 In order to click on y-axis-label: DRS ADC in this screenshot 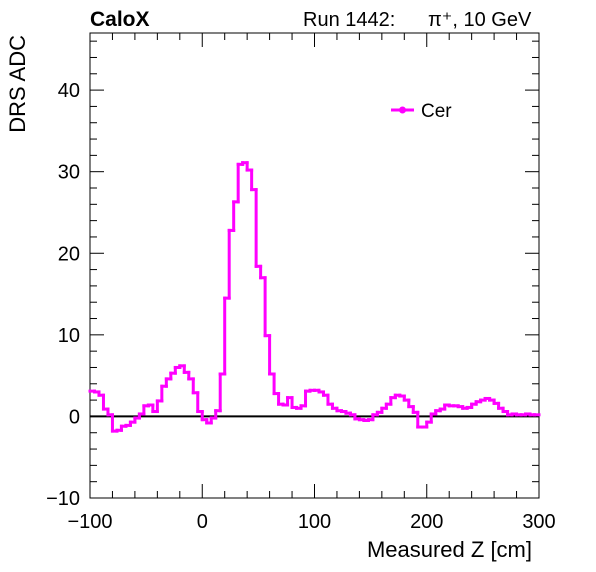, I will do `click(17, 84)`.